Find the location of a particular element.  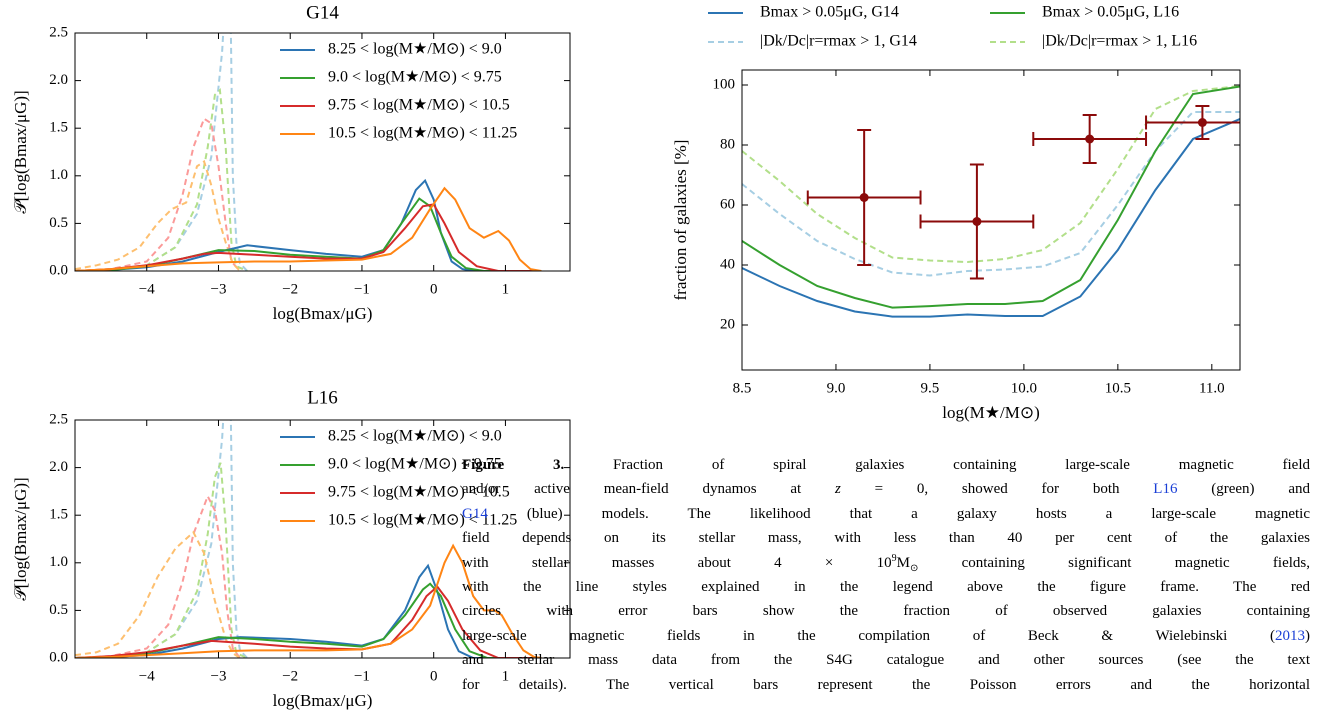

x-tick-label: 9.0 is located at coordinates (836, 388).